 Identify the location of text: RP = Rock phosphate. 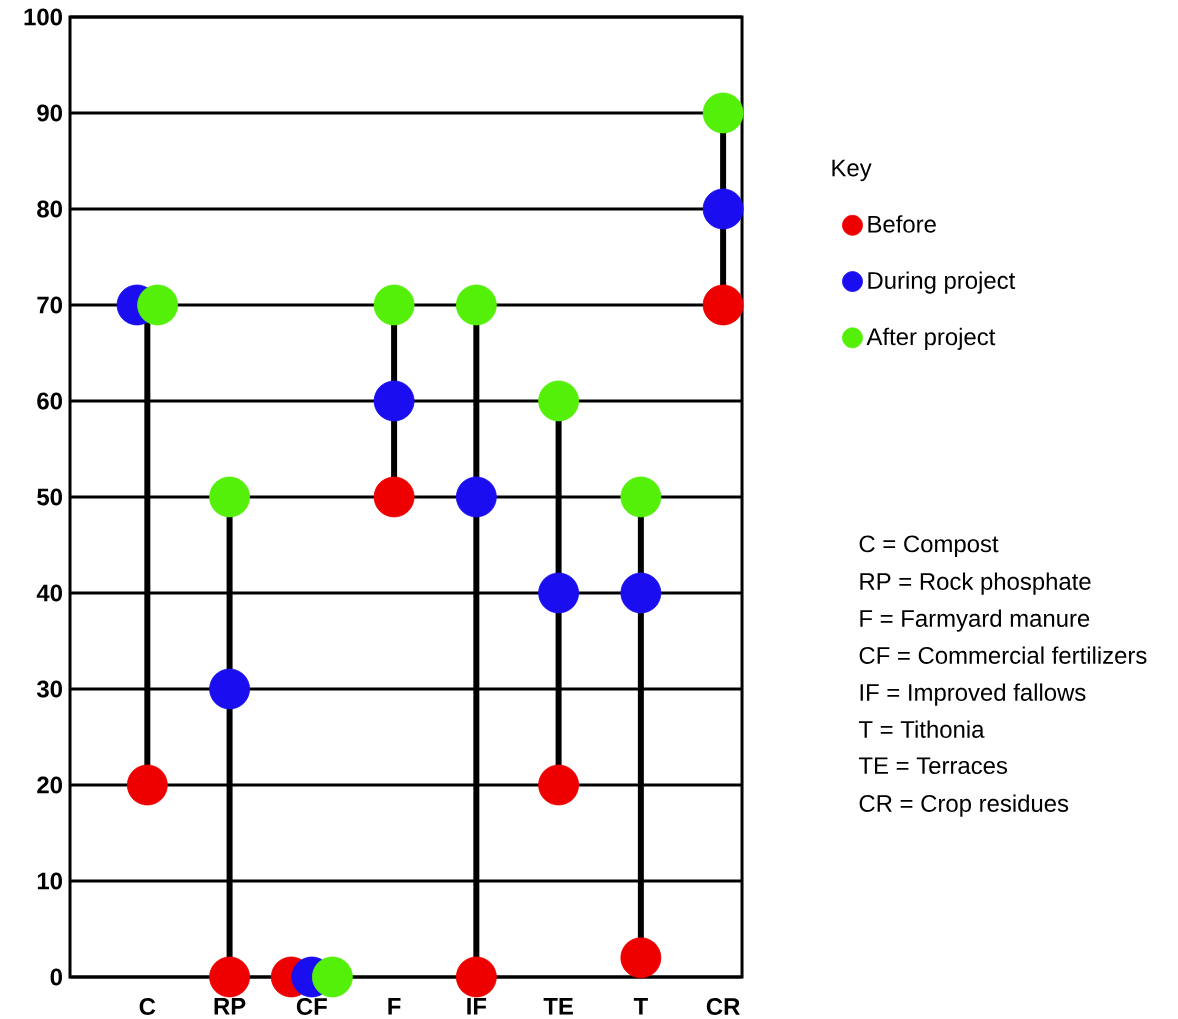
(975, 583).